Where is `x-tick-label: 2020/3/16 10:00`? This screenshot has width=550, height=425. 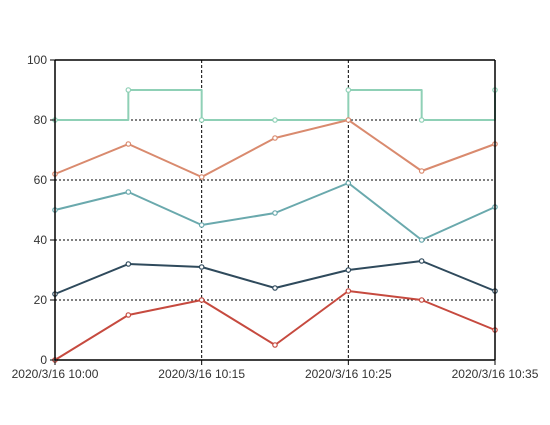
x-tick-label: 2020/3/16 10:00 is located at coordinates (55, 374).